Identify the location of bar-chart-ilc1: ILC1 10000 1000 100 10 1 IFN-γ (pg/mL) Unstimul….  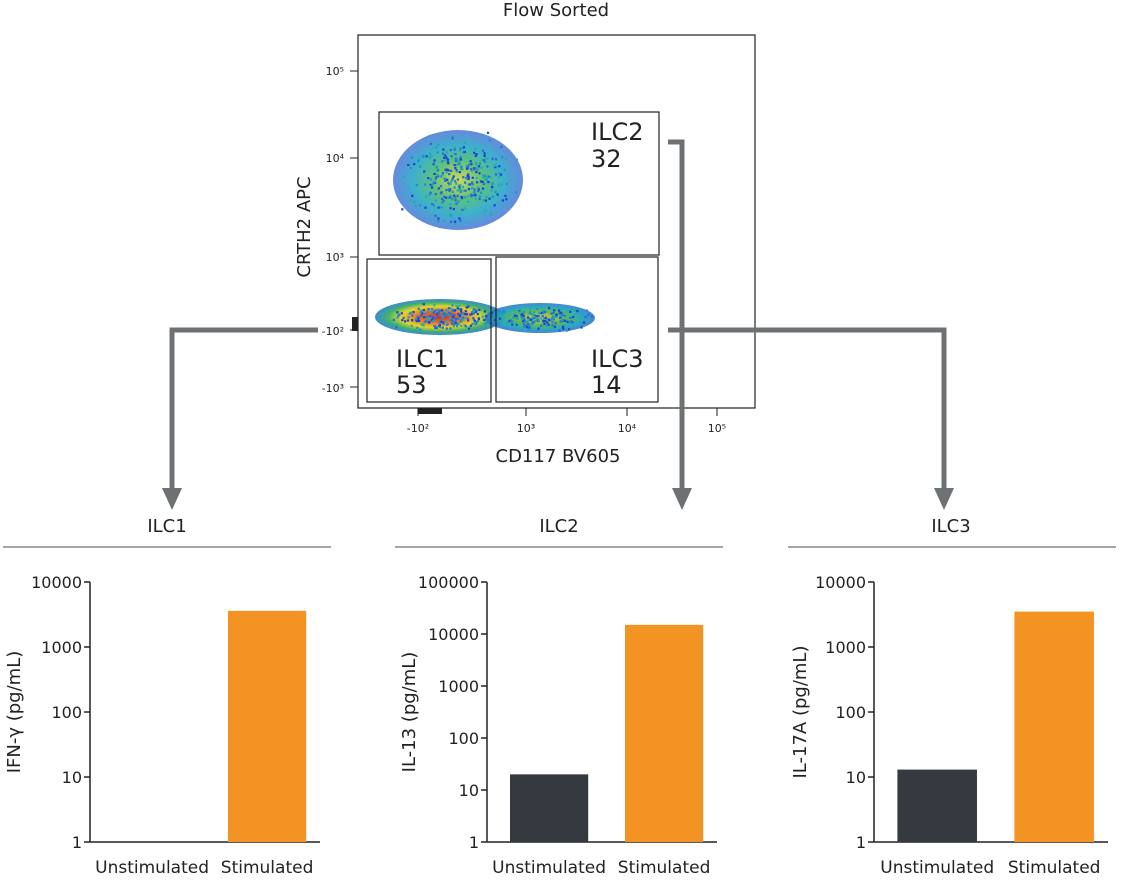
(167, 697).